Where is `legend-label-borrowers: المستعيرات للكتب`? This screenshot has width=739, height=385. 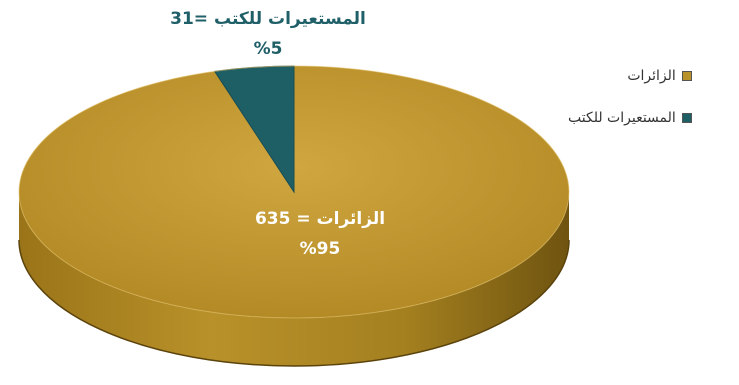 legend-label-borrowers: المستعيرات للكتب is located at coordinates (622, 118).